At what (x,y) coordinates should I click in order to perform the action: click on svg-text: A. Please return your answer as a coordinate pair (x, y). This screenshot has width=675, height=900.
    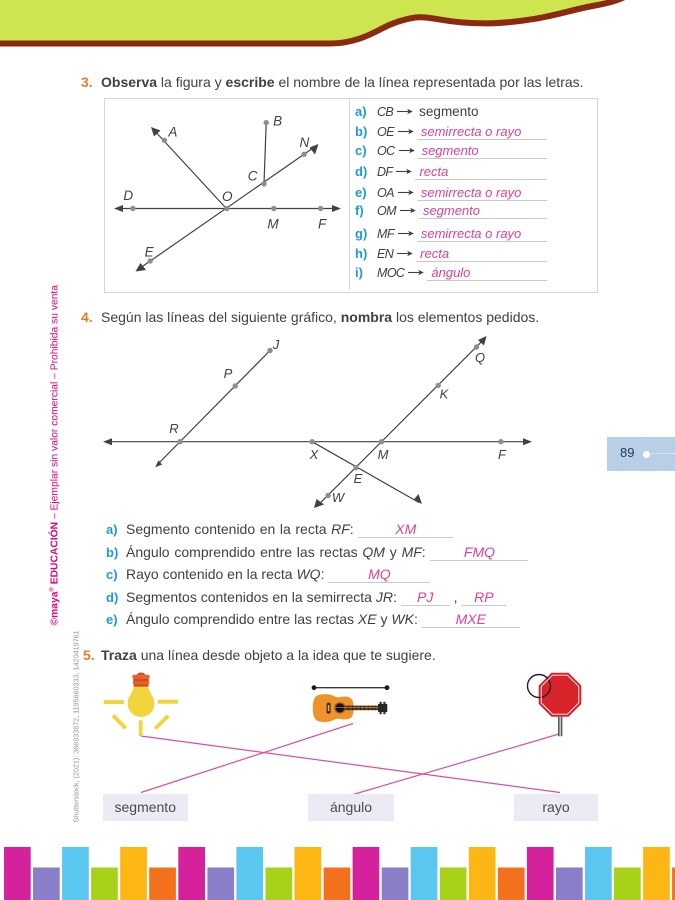
    Looking at the image, I should click on (172, 132).